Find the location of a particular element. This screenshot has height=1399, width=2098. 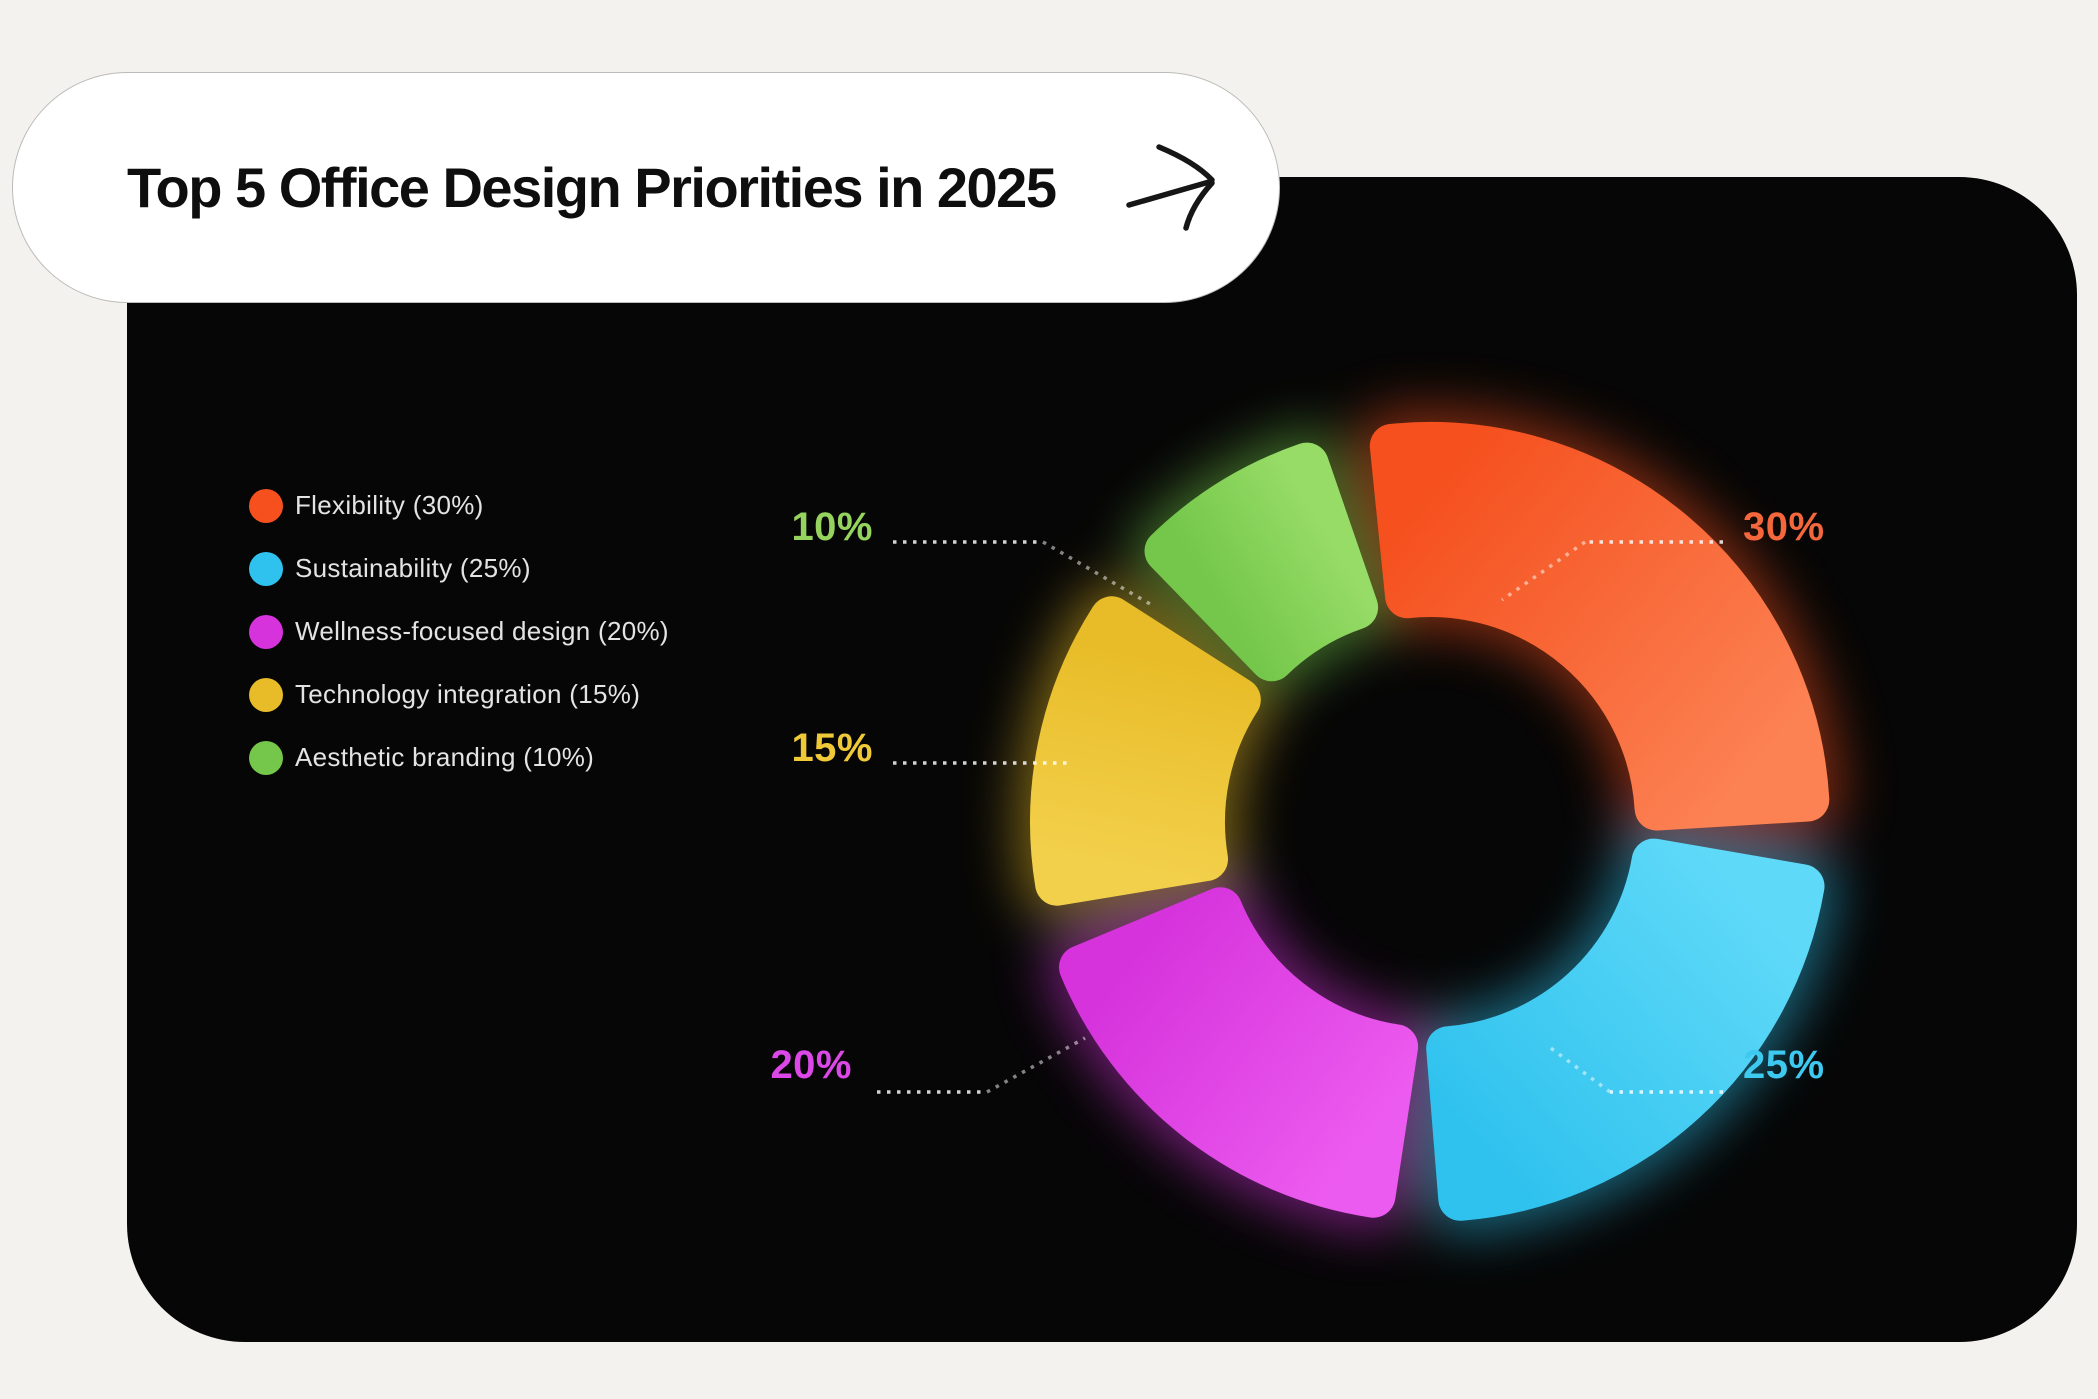

percent-label-wellness: 20% is located at coordinates (811, 1065).